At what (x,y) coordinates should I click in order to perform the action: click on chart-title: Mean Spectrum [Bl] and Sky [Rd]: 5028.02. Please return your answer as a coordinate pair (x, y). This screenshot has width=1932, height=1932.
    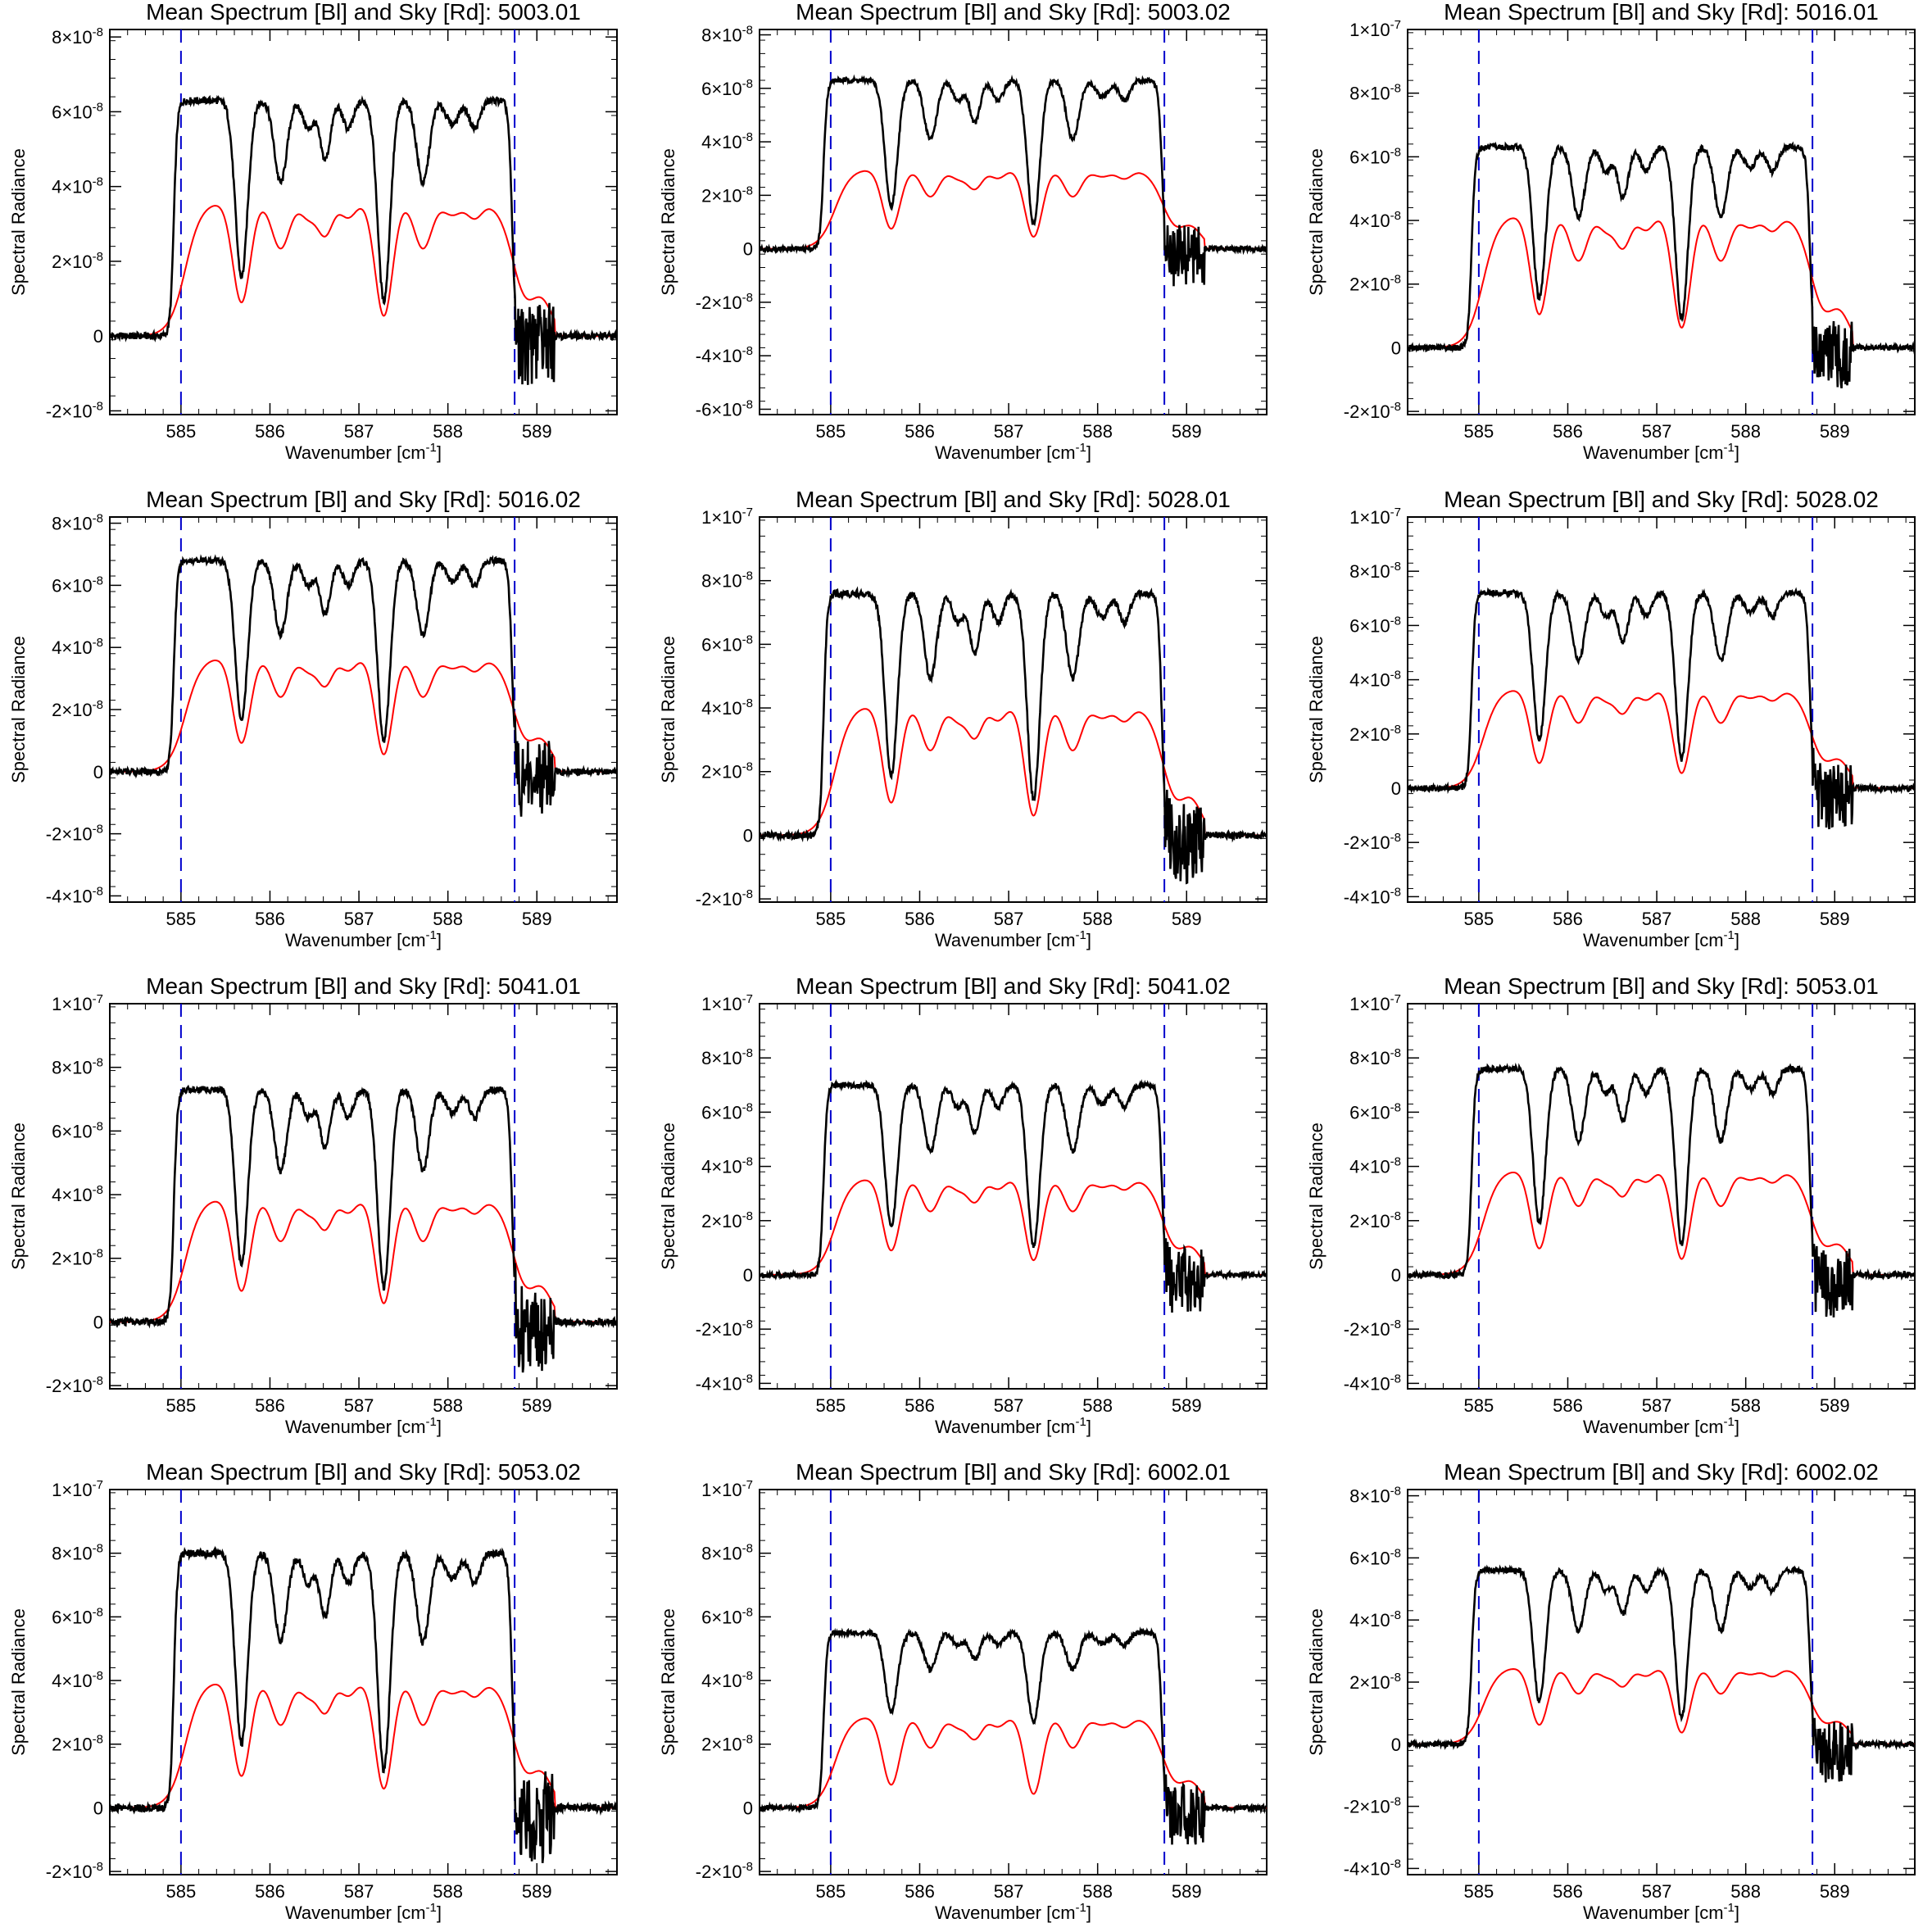
    Looking at the image, I should click on (1661, 500).